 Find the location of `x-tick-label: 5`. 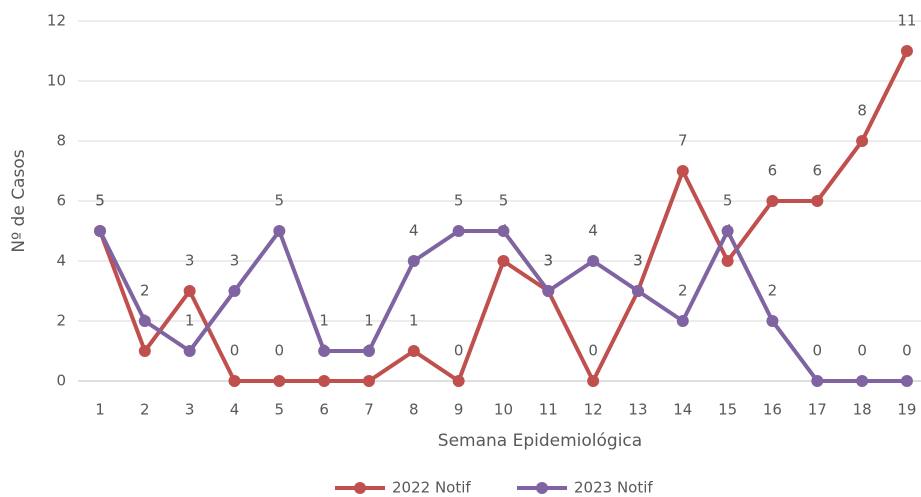

x-tick-label: 5 is located at coordinates (280, 410).